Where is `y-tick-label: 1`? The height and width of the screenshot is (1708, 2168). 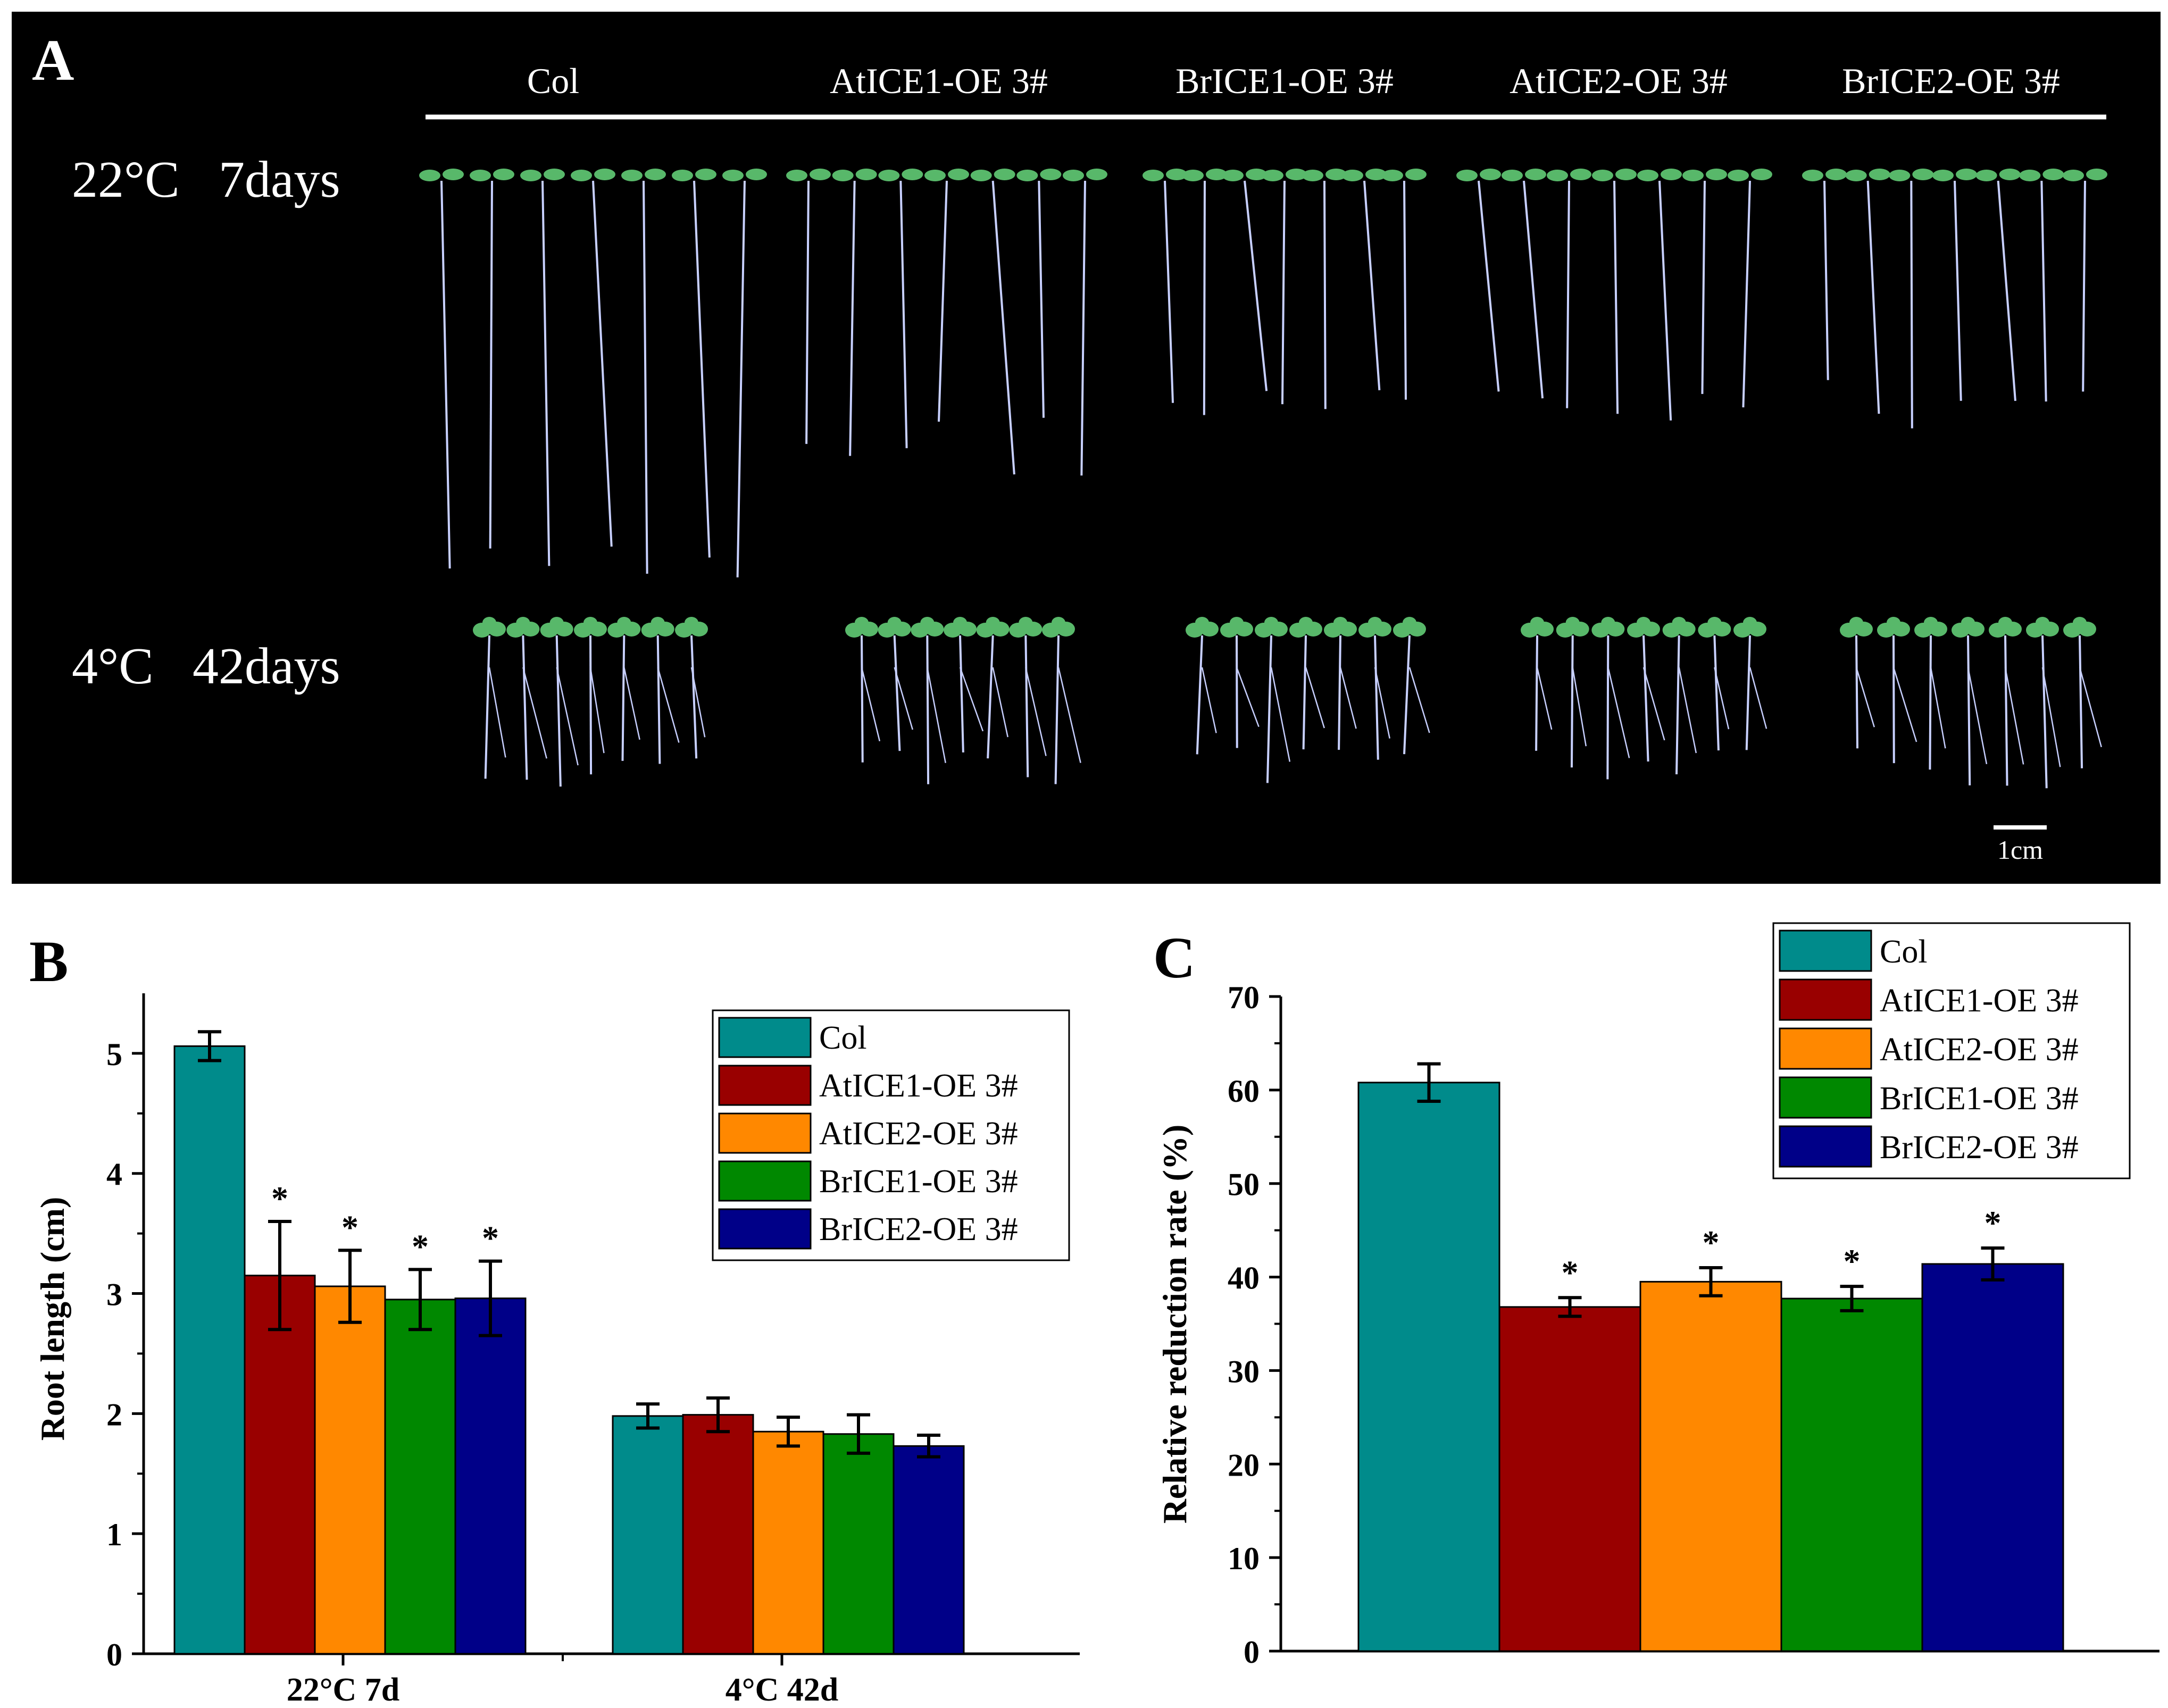
y-tick-label: 1 is located at coordinates (114, 1534).